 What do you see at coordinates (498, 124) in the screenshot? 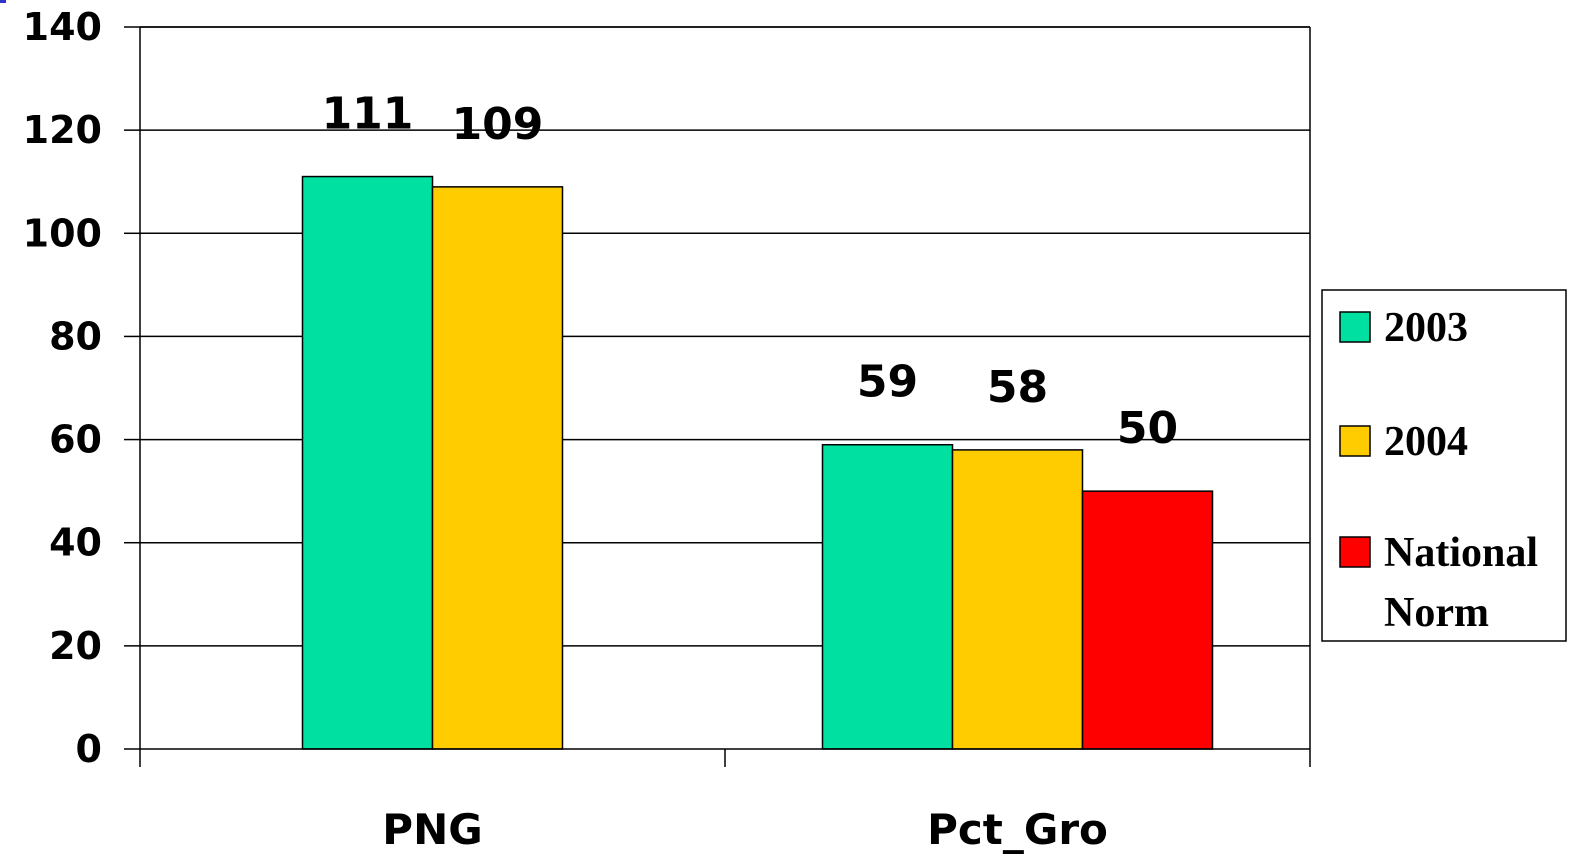
I see `data-label-png-2004: 109` at bounding box center [498, 124].